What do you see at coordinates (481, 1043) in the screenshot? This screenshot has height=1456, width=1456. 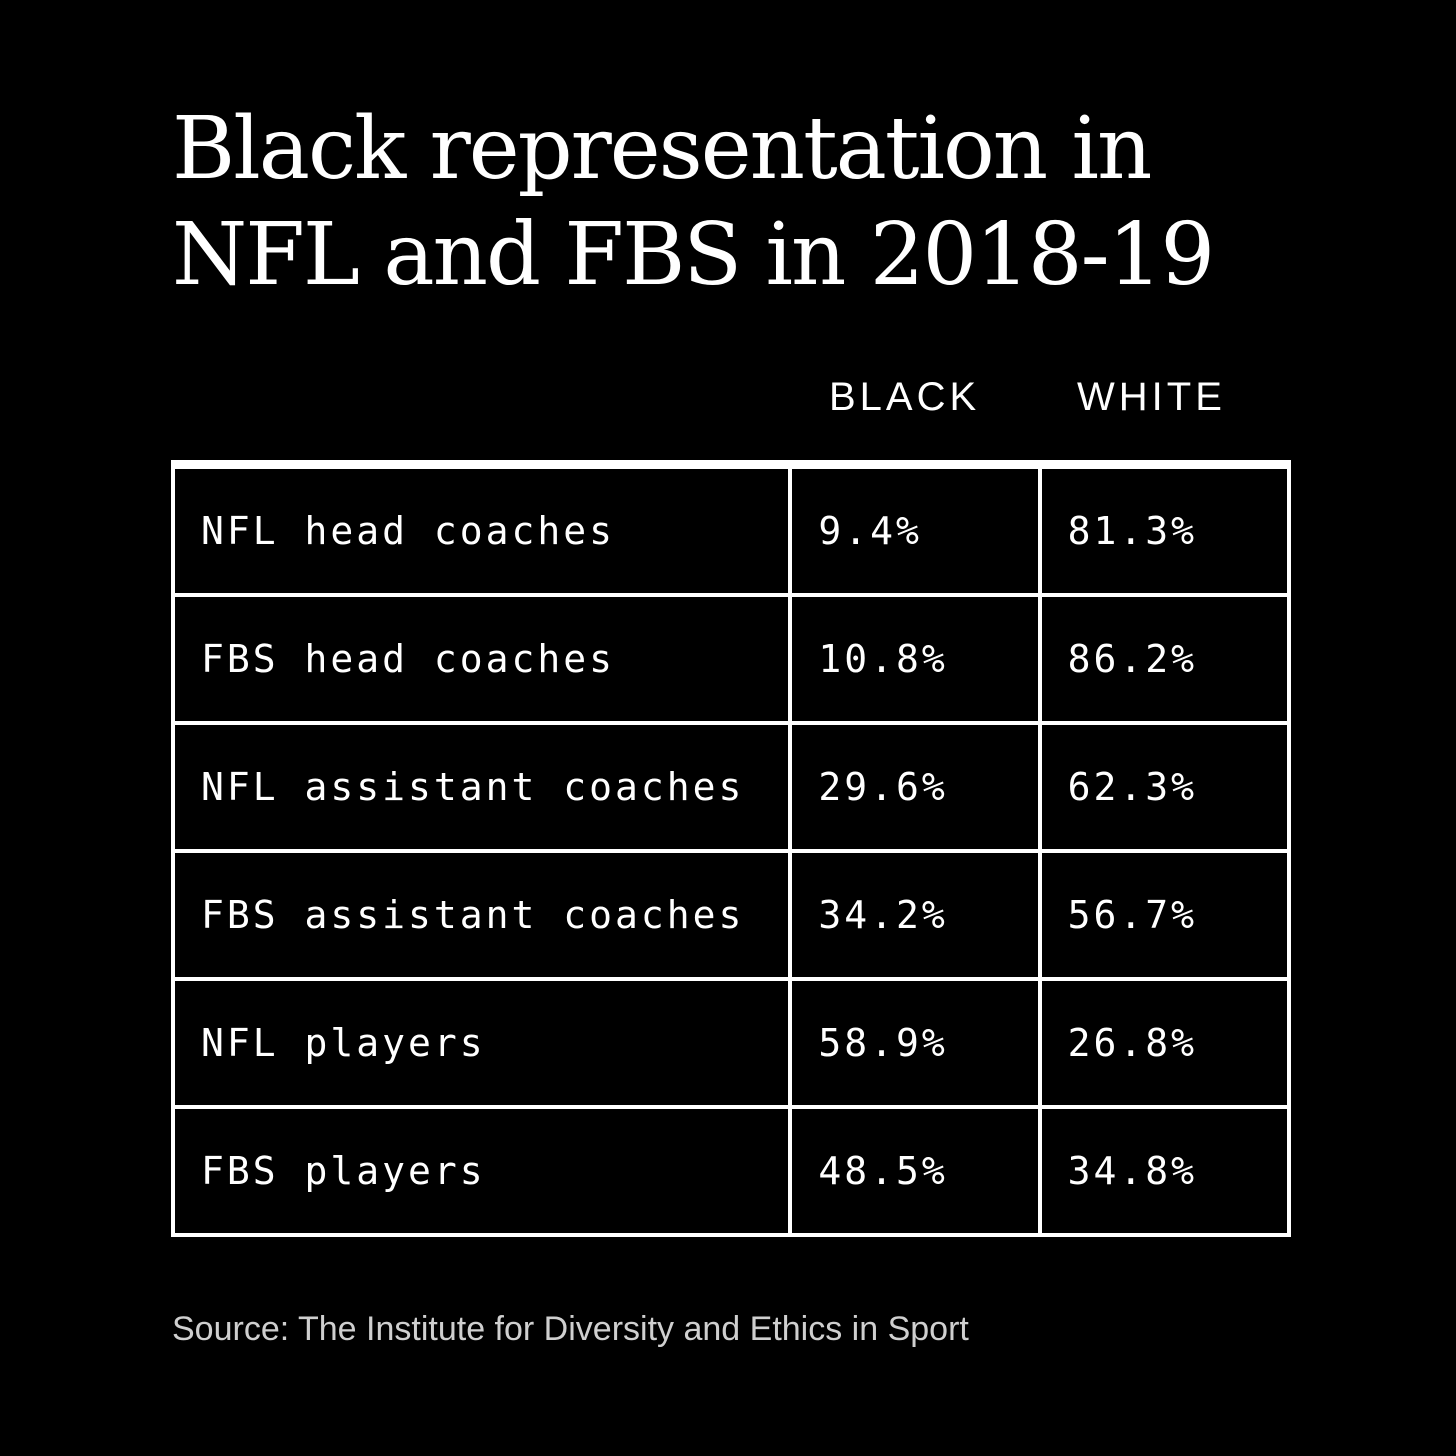 I see `row-label: NFL players` at bounding box center [481, 1043].